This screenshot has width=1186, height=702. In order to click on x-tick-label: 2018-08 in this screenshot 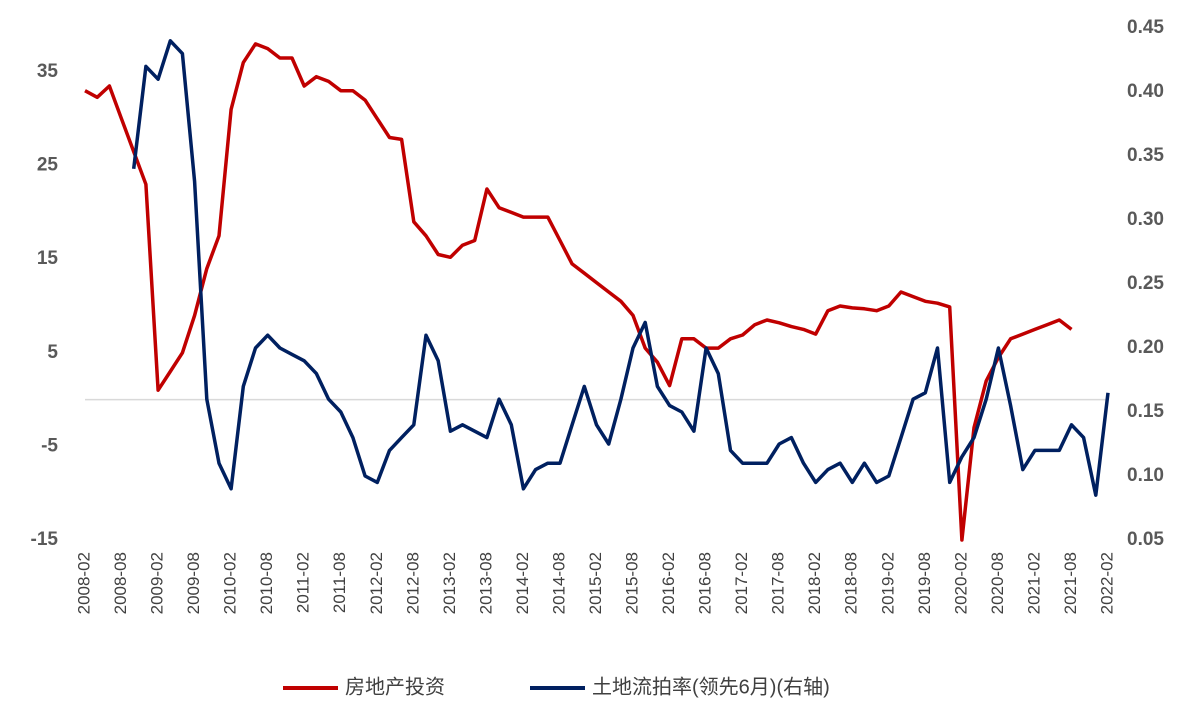, I will do `click(851, 583)`.